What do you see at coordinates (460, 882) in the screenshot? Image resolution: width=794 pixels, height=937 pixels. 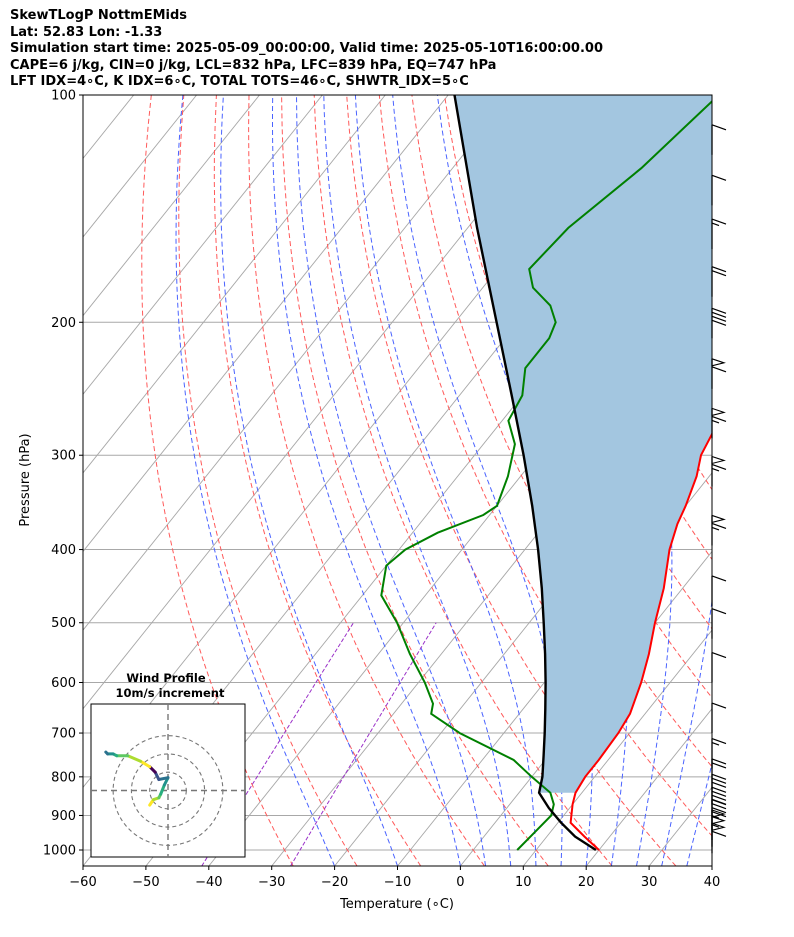 I see `x-tick-label: 0` at bounding box center [460, 882].